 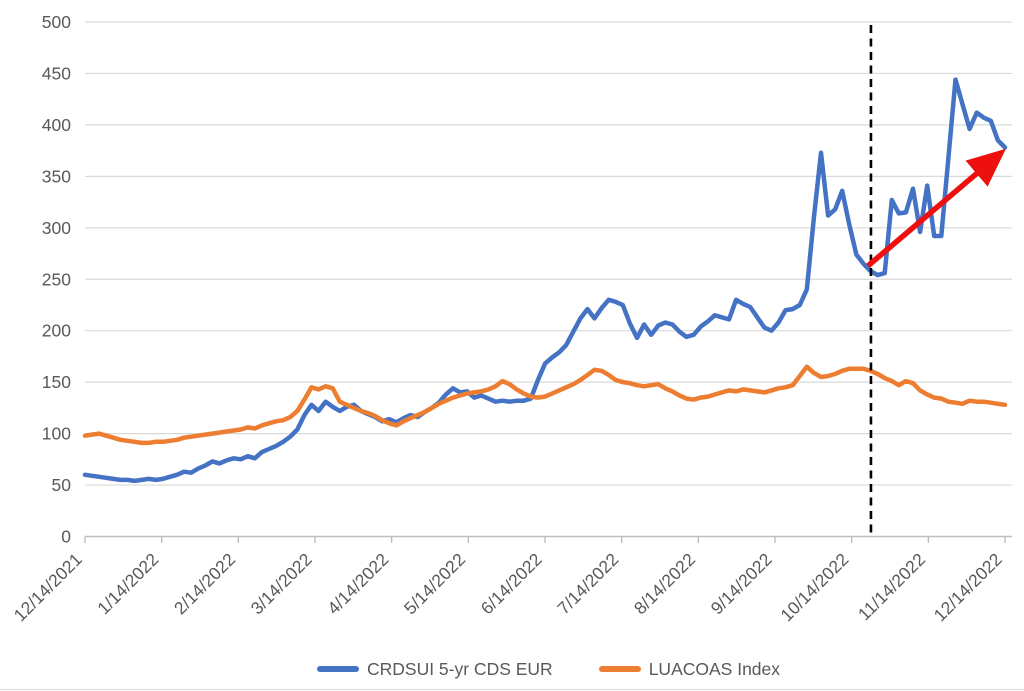 What do you see at coordinates (281, 583) in the screenshot?
I see `x-tick-label-3: 3/14/2022` at bounding box center [281, 583].